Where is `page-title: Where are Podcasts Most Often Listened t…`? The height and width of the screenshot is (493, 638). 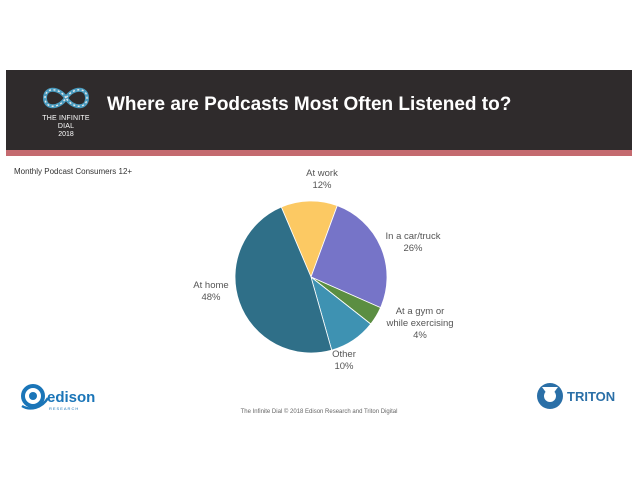 page-title: Where are Podcasts Most Often Listened t… is located at coordinates (309, 104).